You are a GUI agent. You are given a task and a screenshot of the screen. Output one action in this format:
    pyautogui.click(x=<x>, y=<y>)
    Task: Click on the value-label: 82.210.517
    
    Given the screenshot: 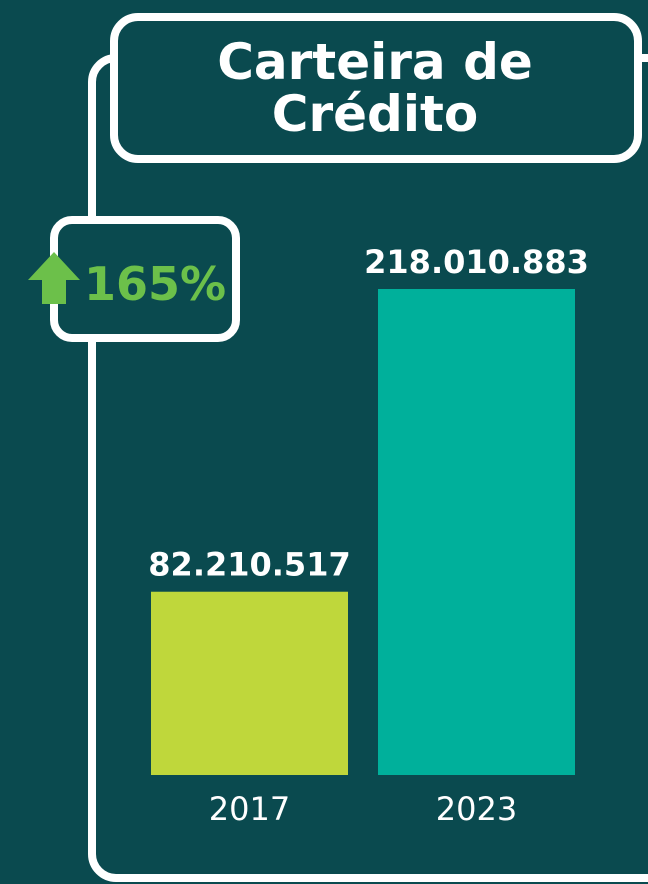 What is the action you would take?
    pyautogui.click(x=249, y=565)
    